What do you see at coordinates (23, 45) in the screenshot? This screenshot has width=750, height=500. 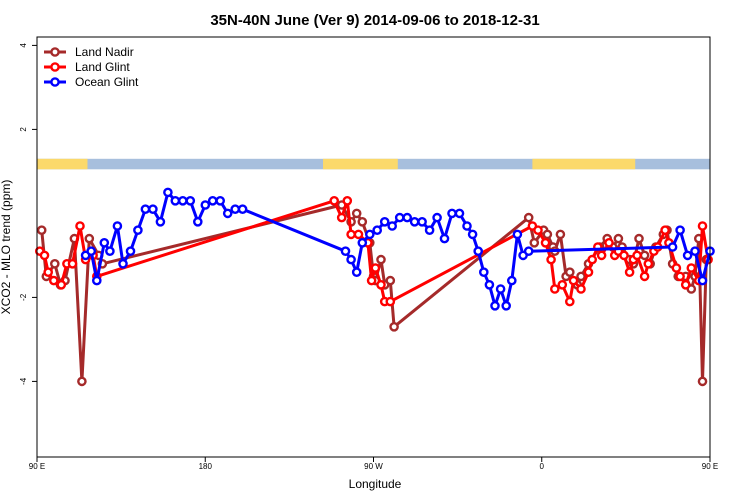 I see `y-tick-label: 4` at bounding box center [23, 45].